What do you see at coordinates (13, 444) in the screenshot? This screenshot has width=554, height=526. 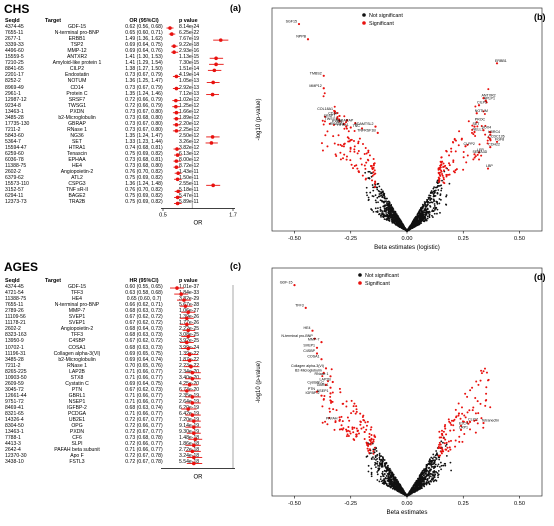 I see `row-seqid: 4413-3` at bounding box center [13, 444].